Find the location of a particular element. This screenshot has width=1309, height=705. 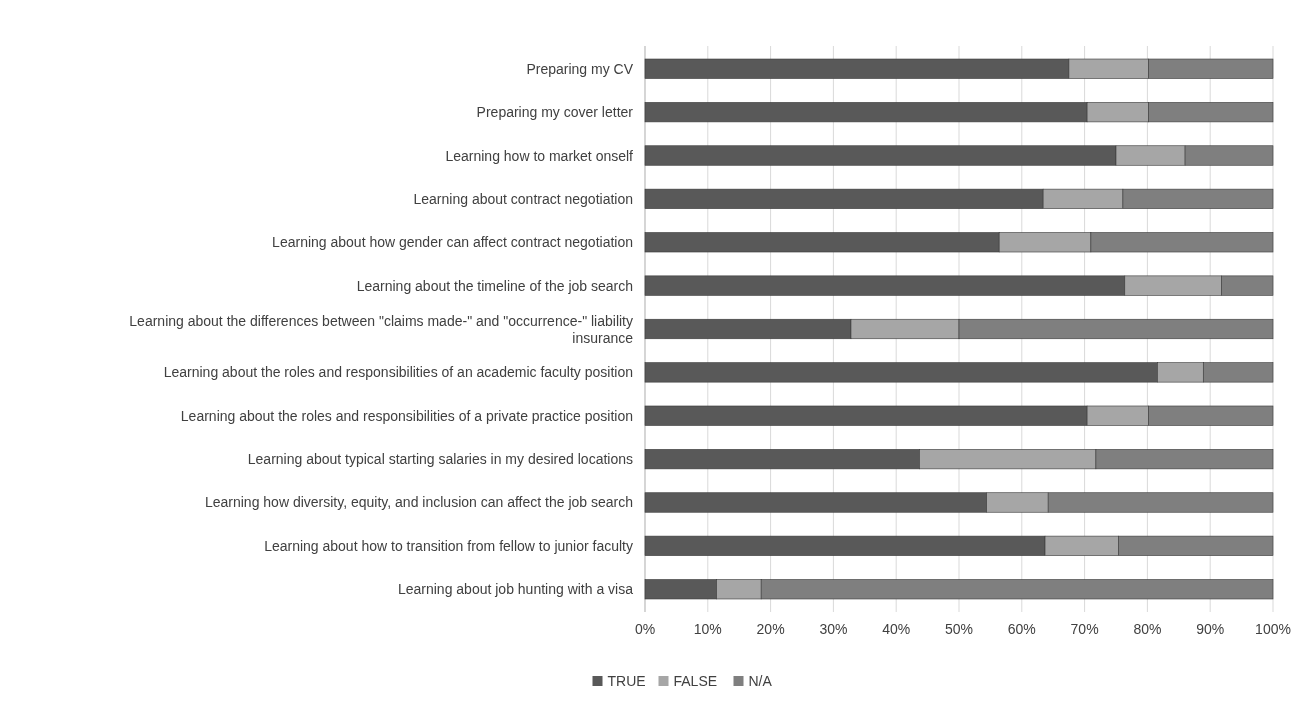

y-tick-label: Learning about the roles and responsibilities of a private practice position is located at coordinates (406, 415).